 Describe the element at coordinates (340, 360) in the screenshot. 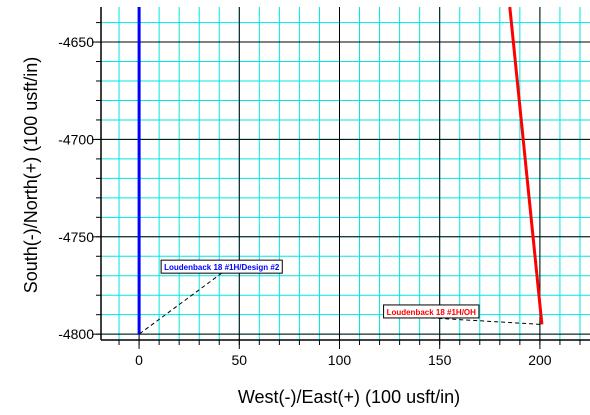

I see `x-tick-label: 100` at that location.